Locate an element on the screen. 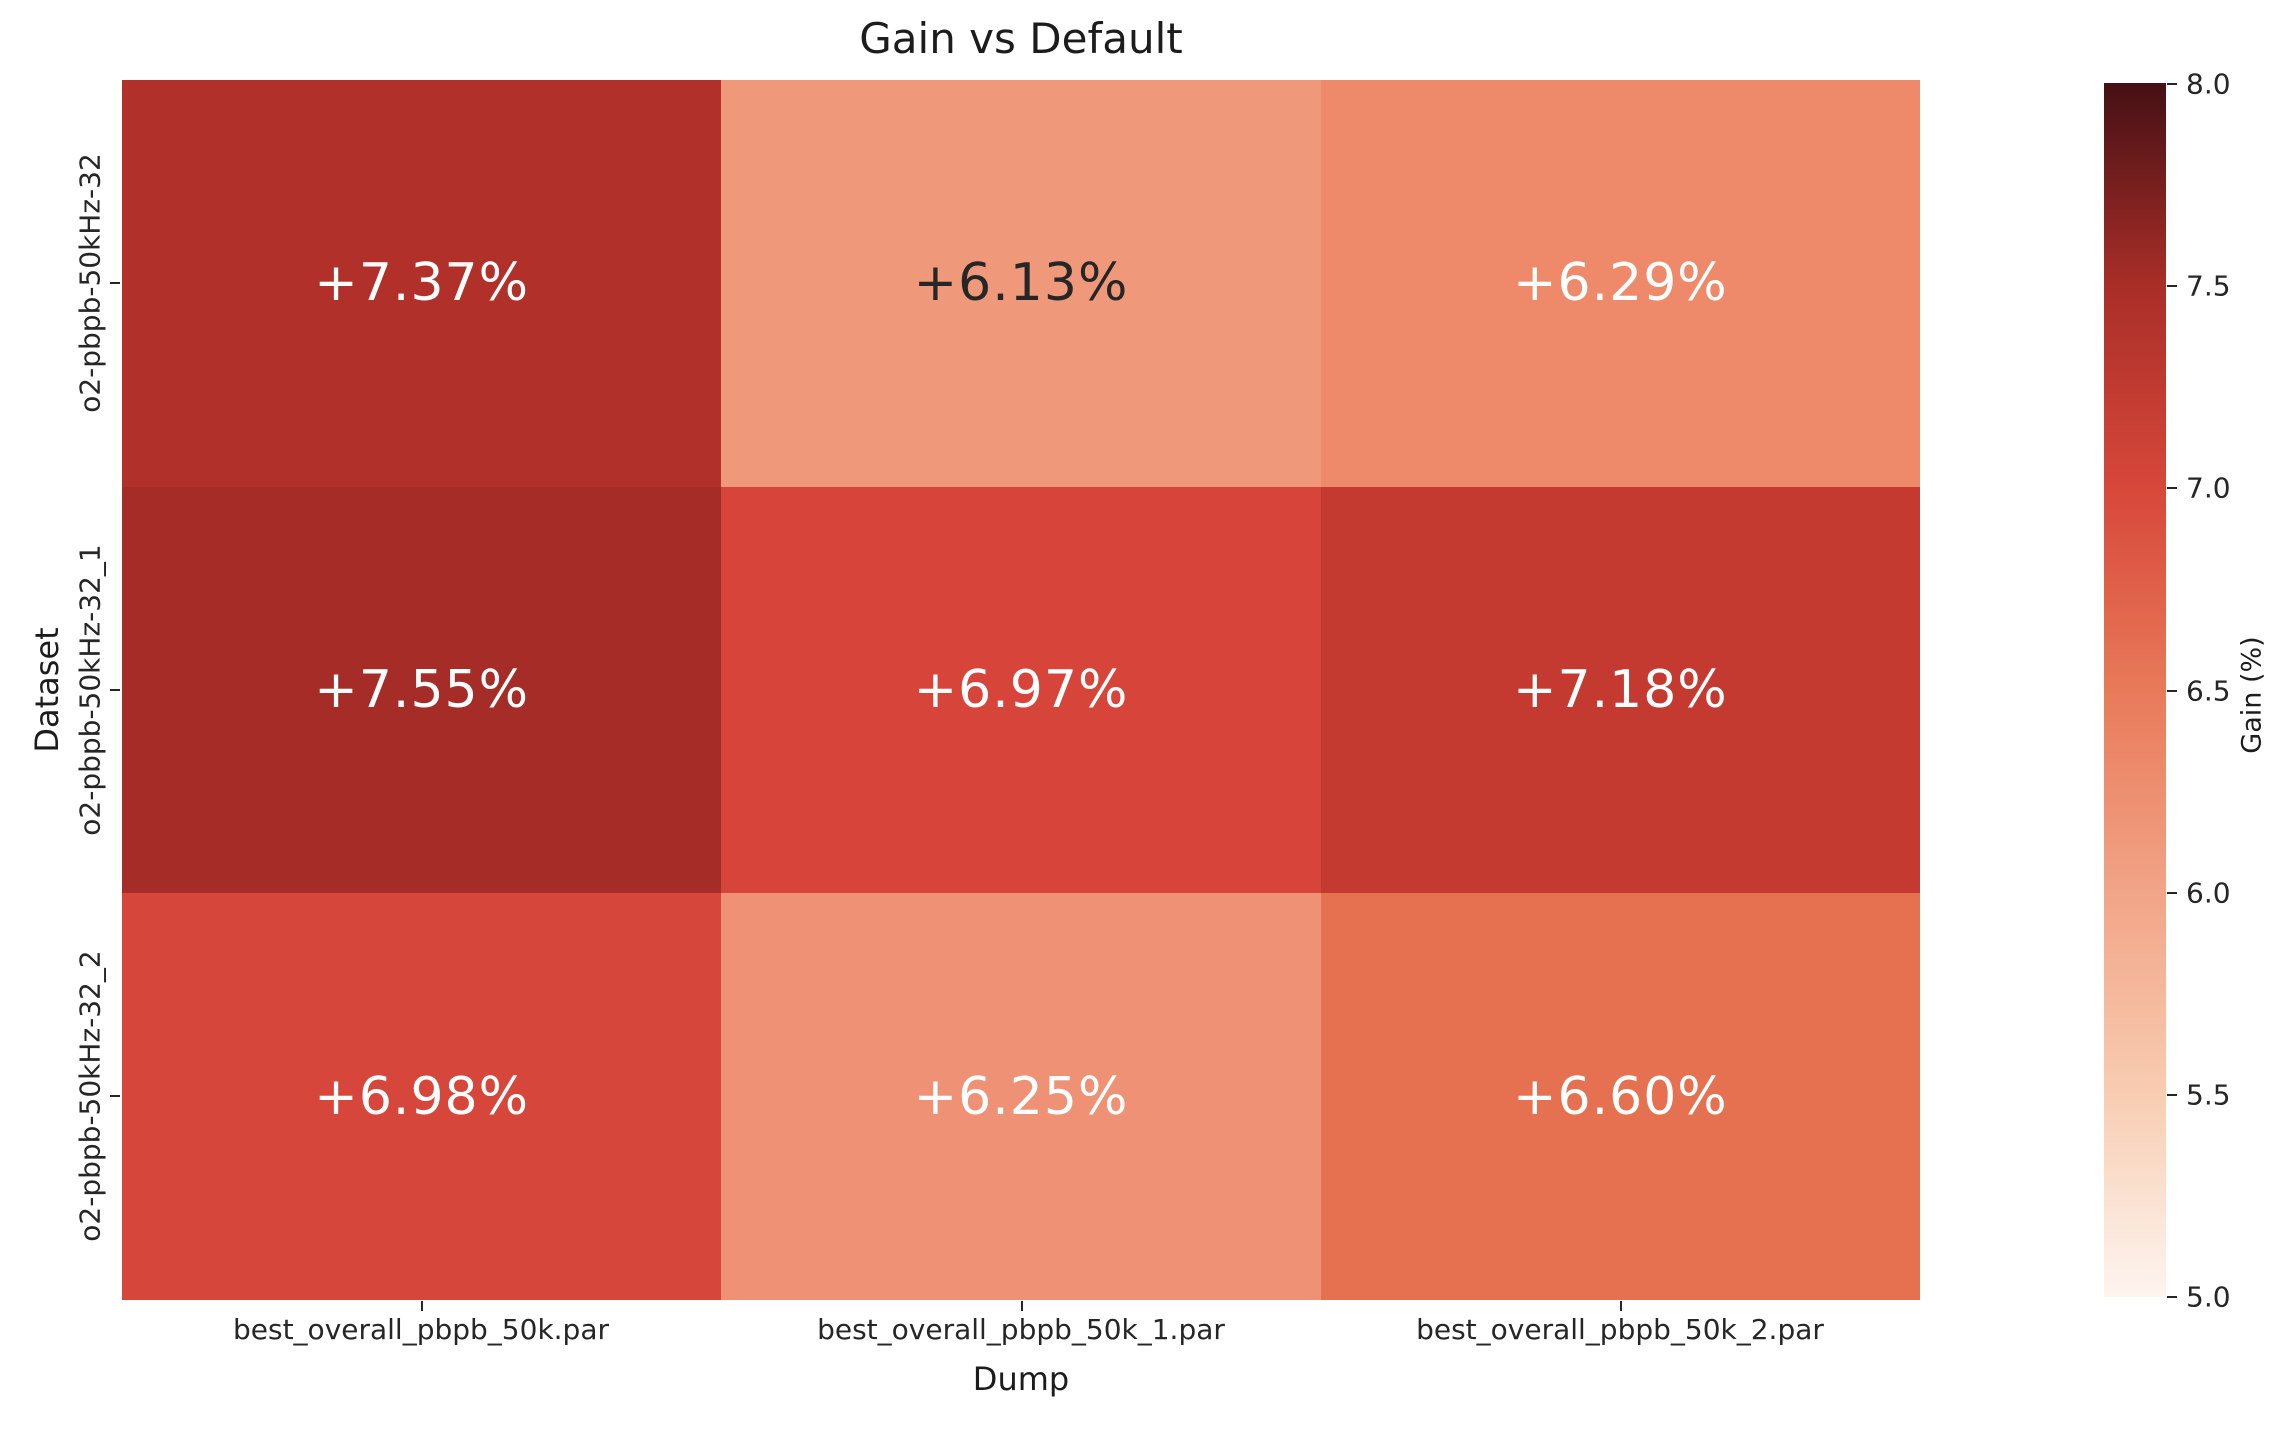 The image size is (2290, 1430). x-tick-label: best_overall_pbpb_50k_2.par is located at coordinates (1620, 1329).